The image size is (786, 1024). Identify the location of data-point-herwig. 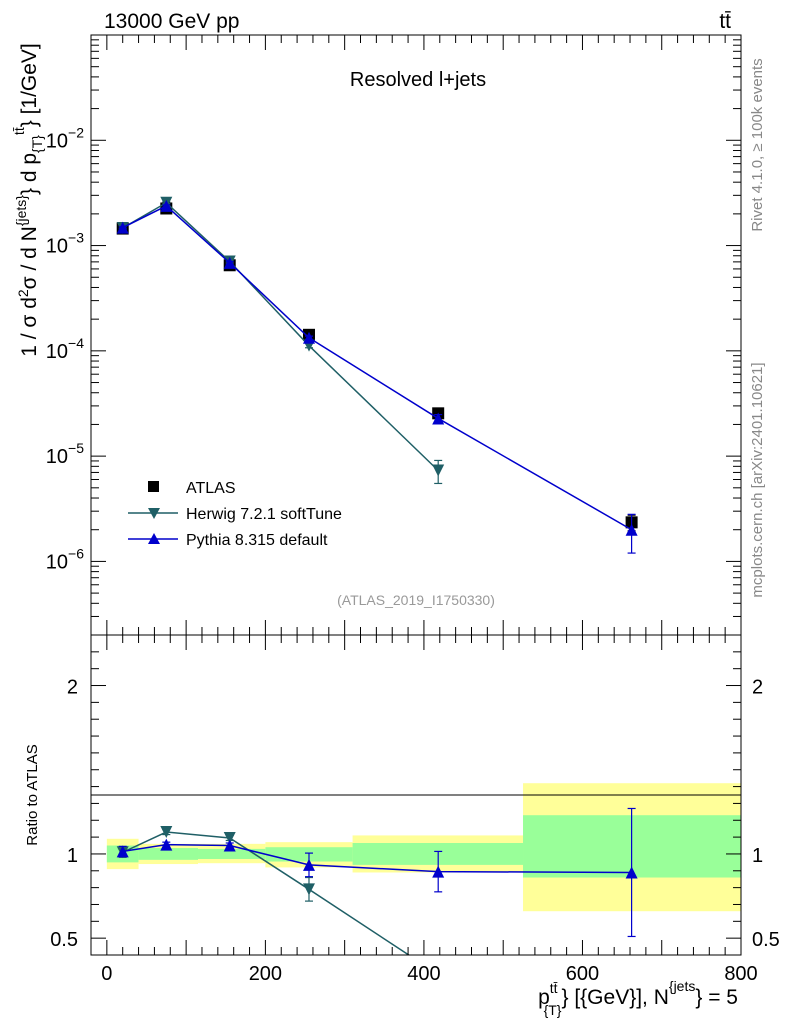
(438, 470).